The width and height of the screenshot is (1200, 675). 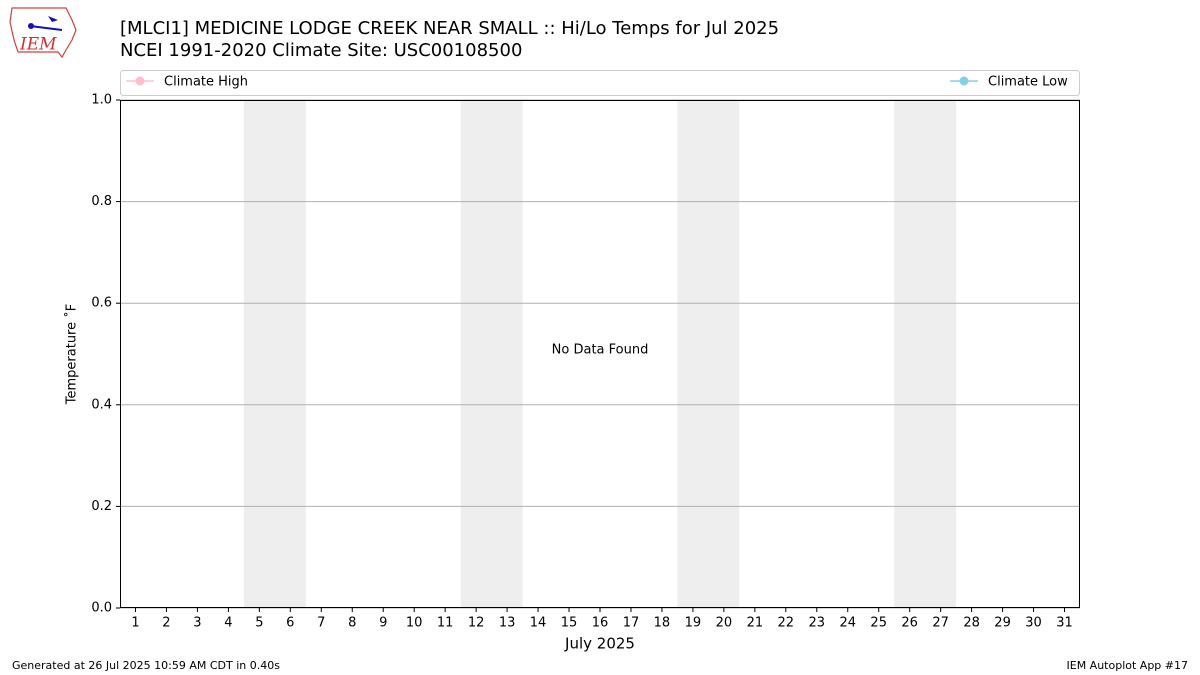 What do you see at coordinates (321, 623) in the screenshot?
I see `x-tick-label: 7` at bounding box center [321, 623].